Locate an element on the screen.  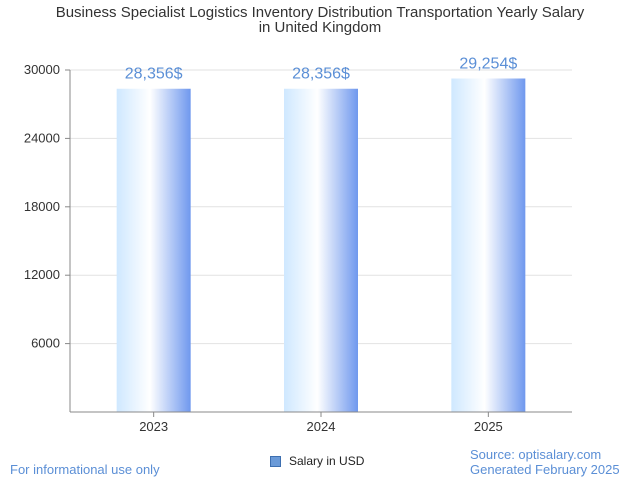
value-labels: 28,356$ 28,356$ 29,254$ is located at coordinates (321, 69).